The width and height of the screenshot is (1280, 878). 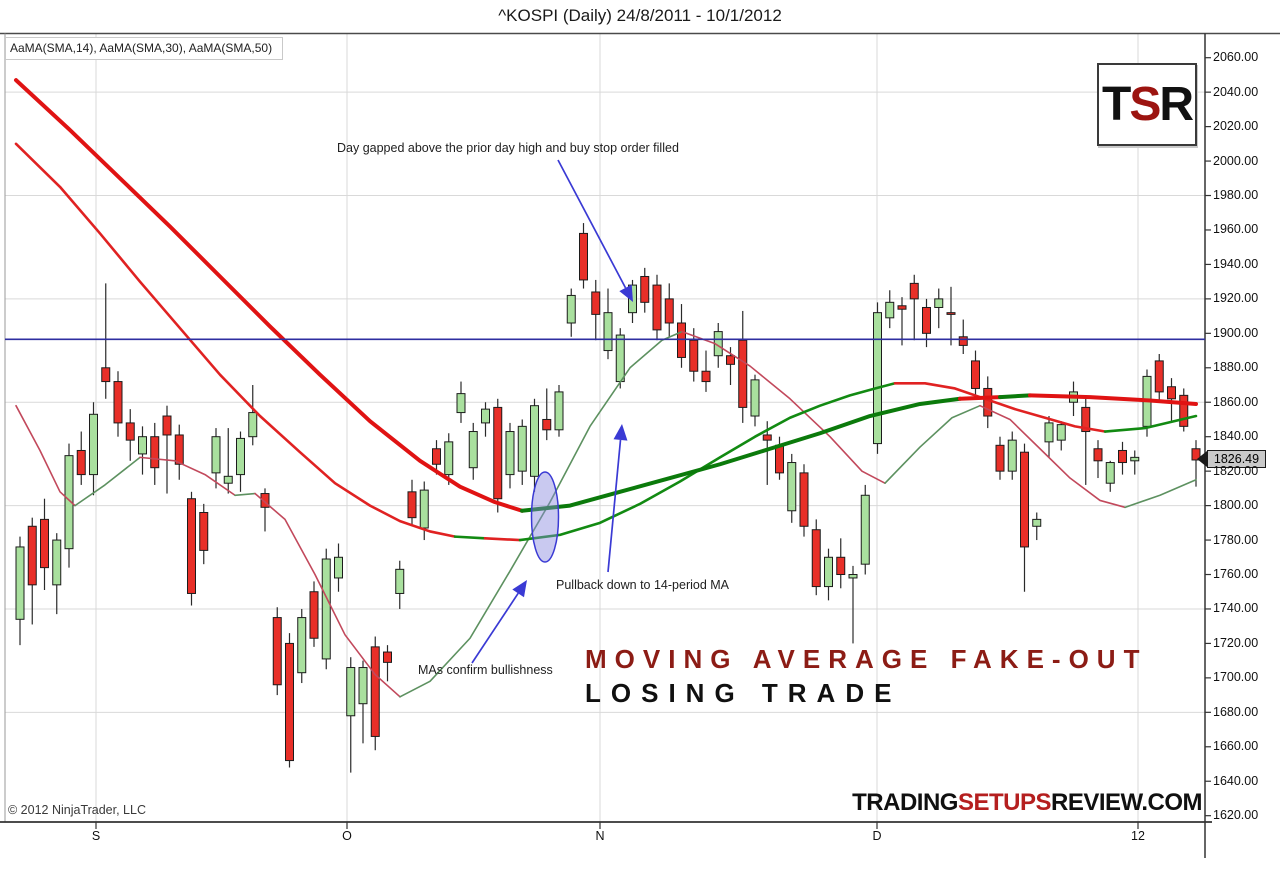 I want to click on y-axis-label: 1760.00, so click(x=1236, y=574).